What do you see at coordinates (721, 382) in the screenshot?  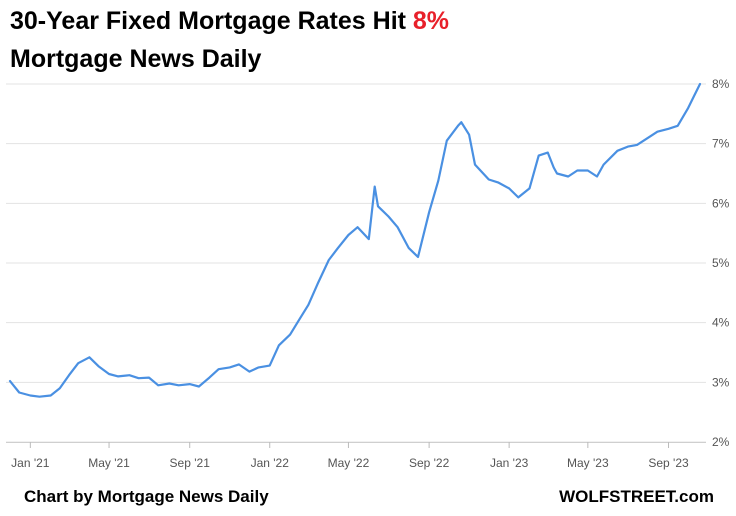 I see `y-tick-label: 3%` at bounding box center [721, 382].